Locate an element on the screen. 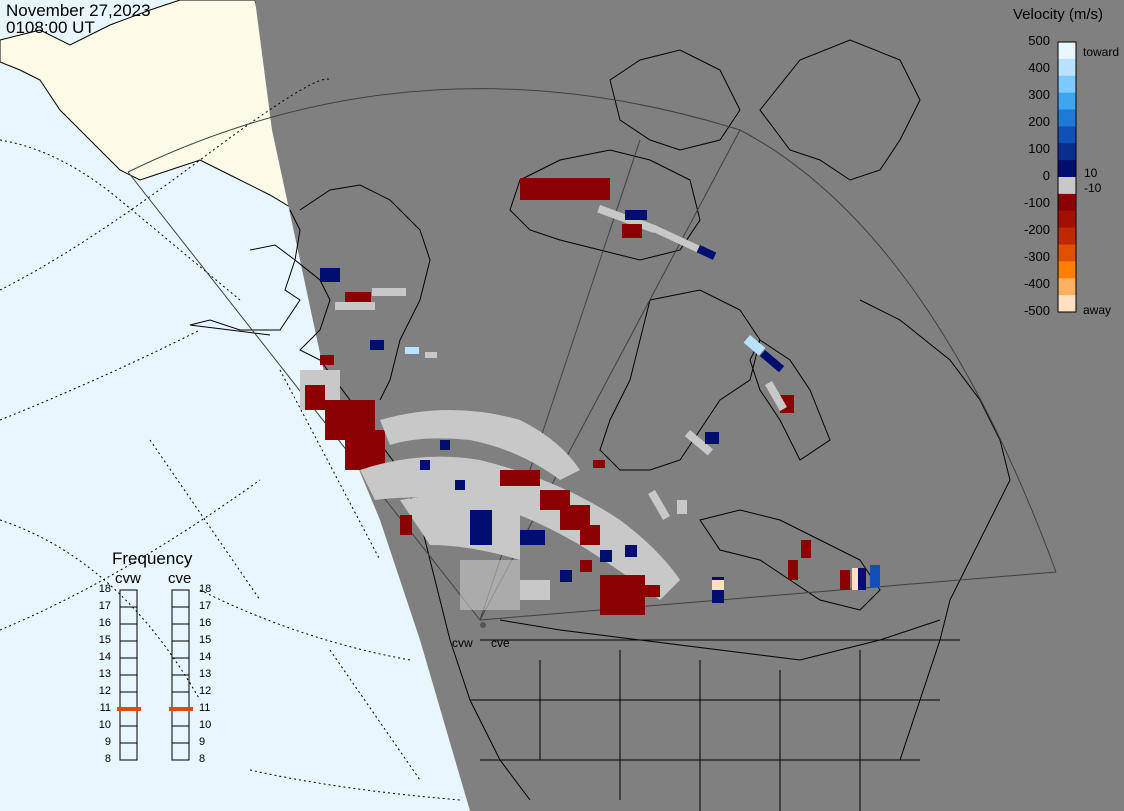 The image size is (1124, 811). frequency-title: Frequency is located at coordinates (152, 558).